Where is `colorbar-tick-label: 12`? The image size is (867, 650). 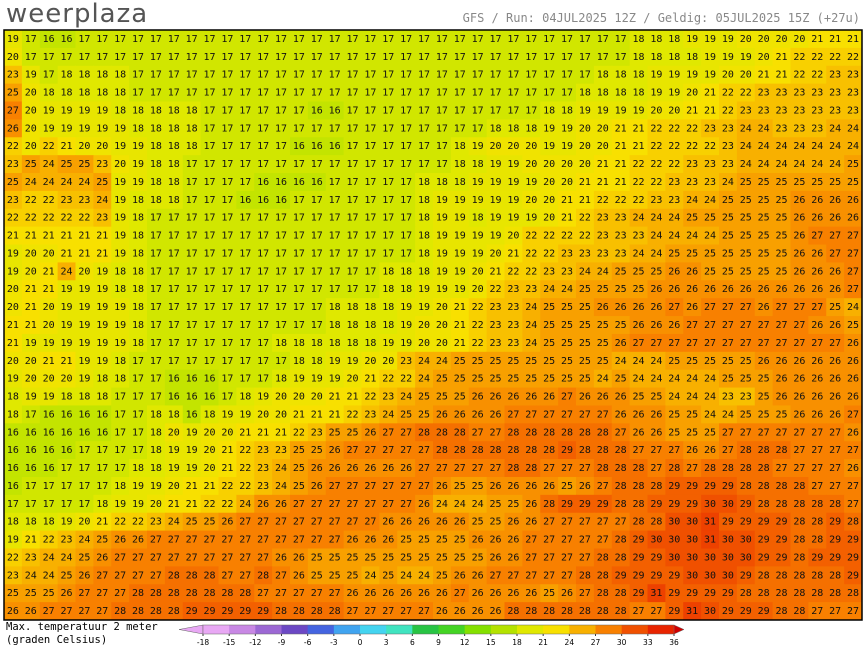 colorbar-tick-label: 12 is located at coordinates (465, 642).